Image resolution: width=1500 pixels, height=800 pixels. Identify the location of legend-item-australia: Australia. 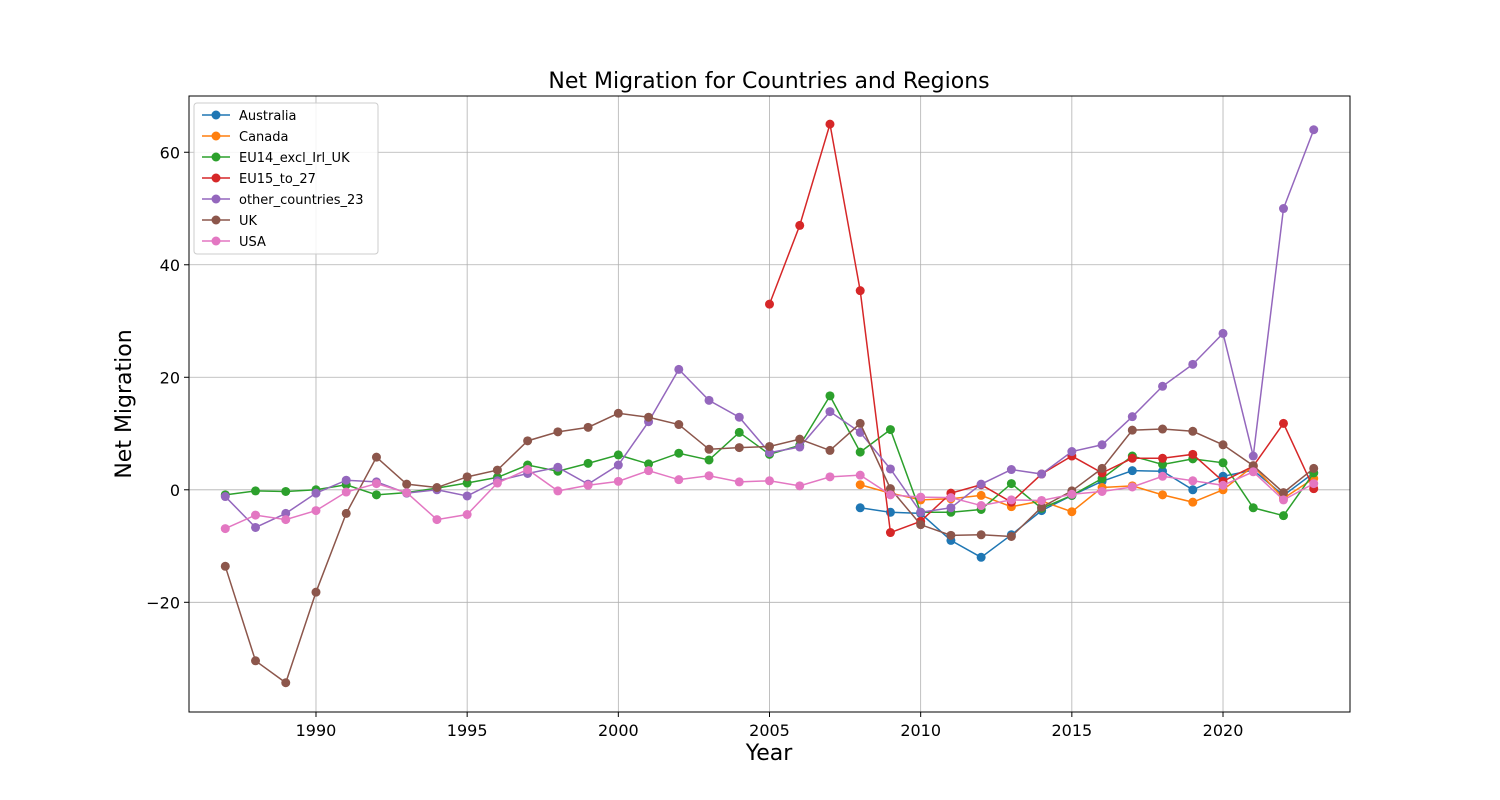
(249, 116).